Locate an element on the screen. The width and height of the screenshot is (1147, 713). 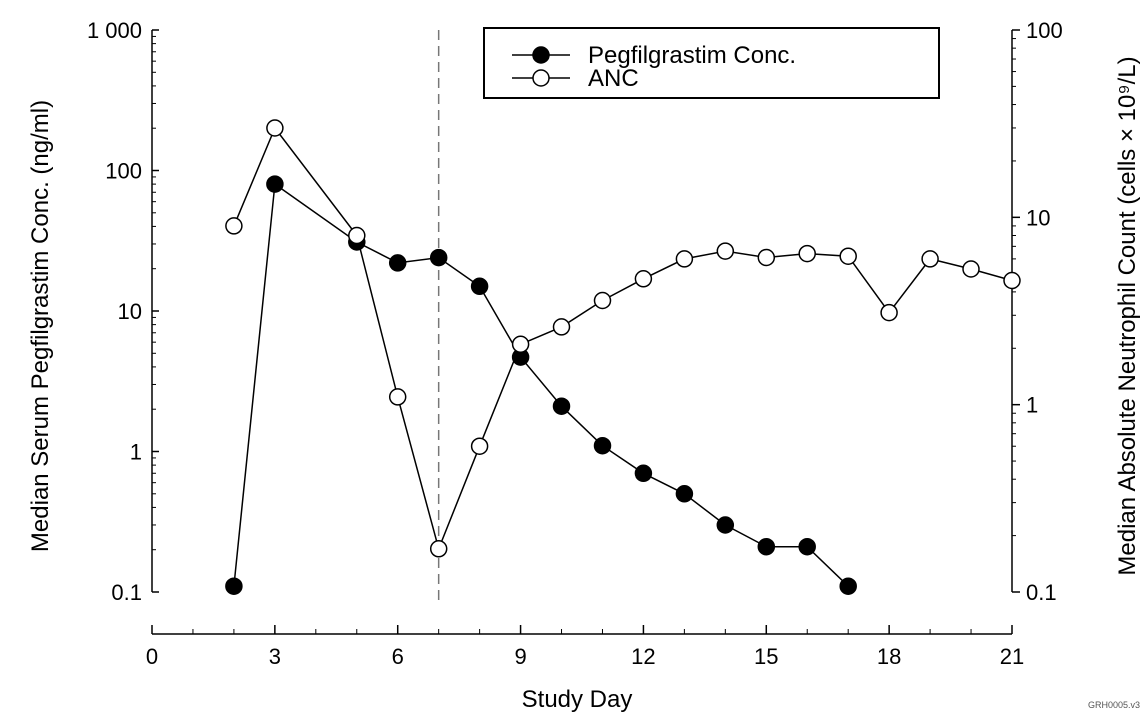
y-left-tick-label: 1 is located at coordinates (136, 452).